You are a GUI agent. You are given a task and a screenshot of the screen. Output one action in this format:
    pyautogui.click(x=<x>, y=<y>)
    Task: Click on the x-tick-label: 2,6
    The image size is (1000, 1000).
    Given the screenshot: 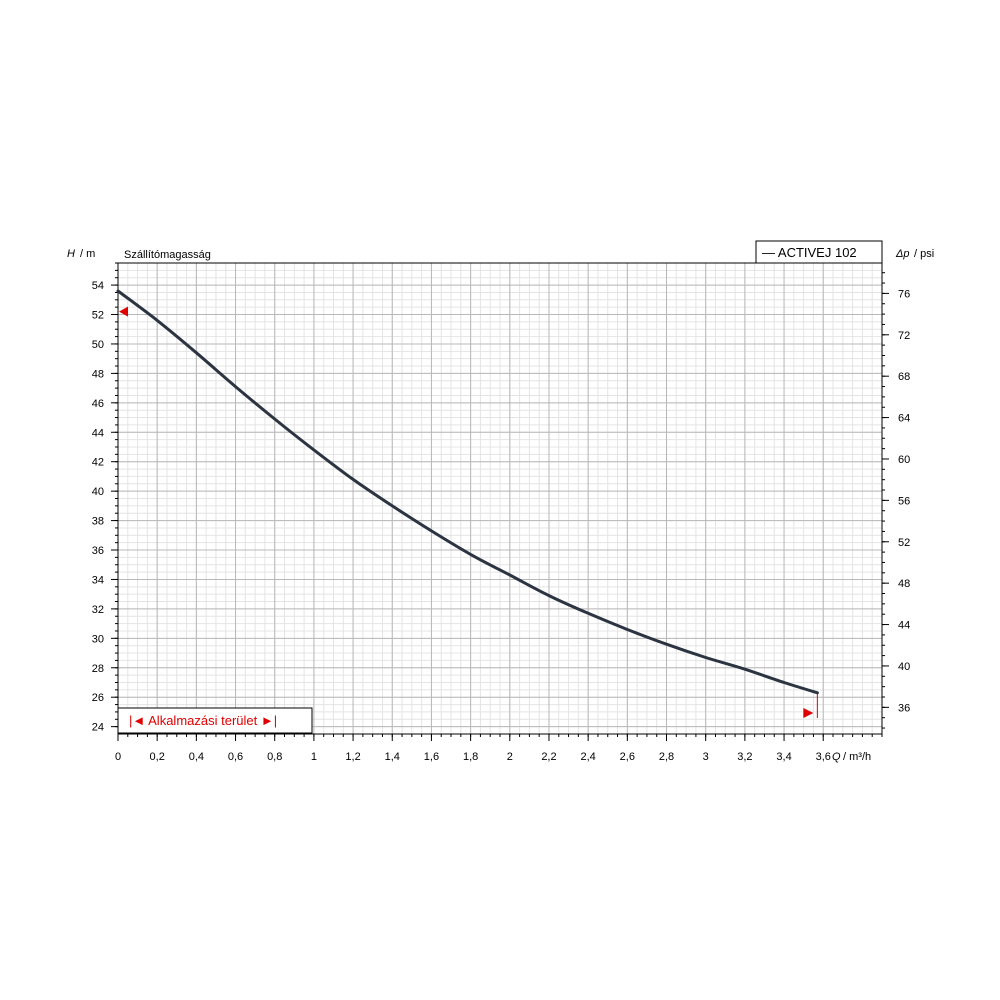 What is the action you would take?
    pyautogui.click(x=627, y=757)
    